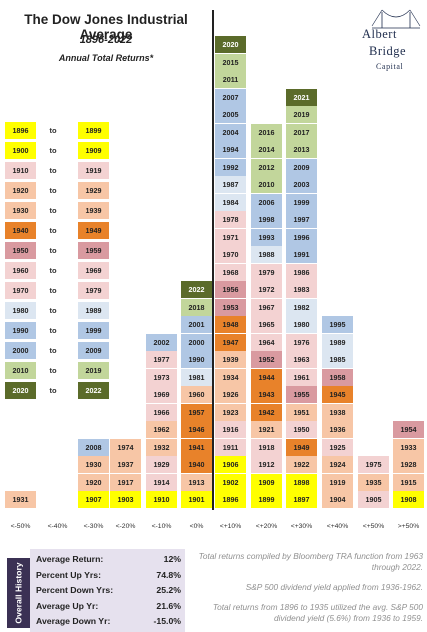 The width and height of the screenshot is (427, 632). Describe the element at coordinates (301, 307) in the screenshot. I see `year-cell: 1982` at that location.